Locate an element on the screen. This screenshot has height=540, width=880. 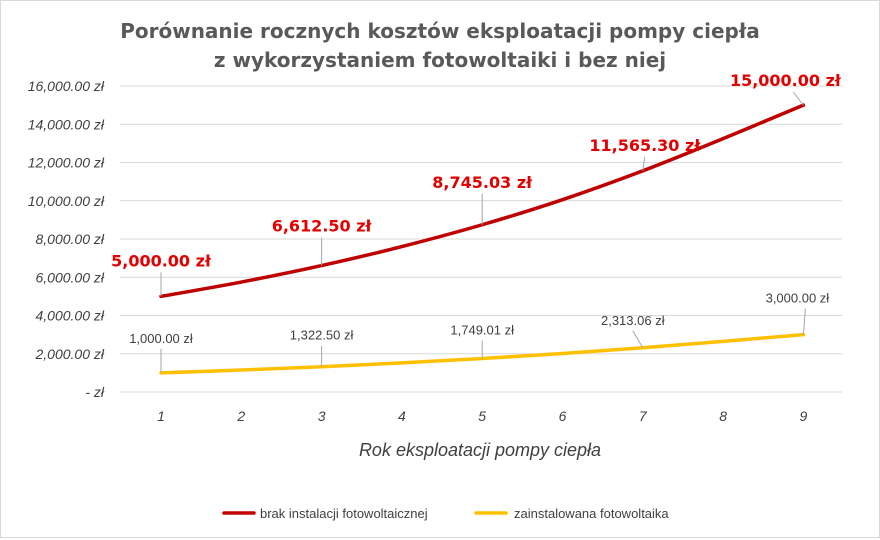
legend-entry: zainstalowana fotowoltaika is located at coordinates (591, 513).